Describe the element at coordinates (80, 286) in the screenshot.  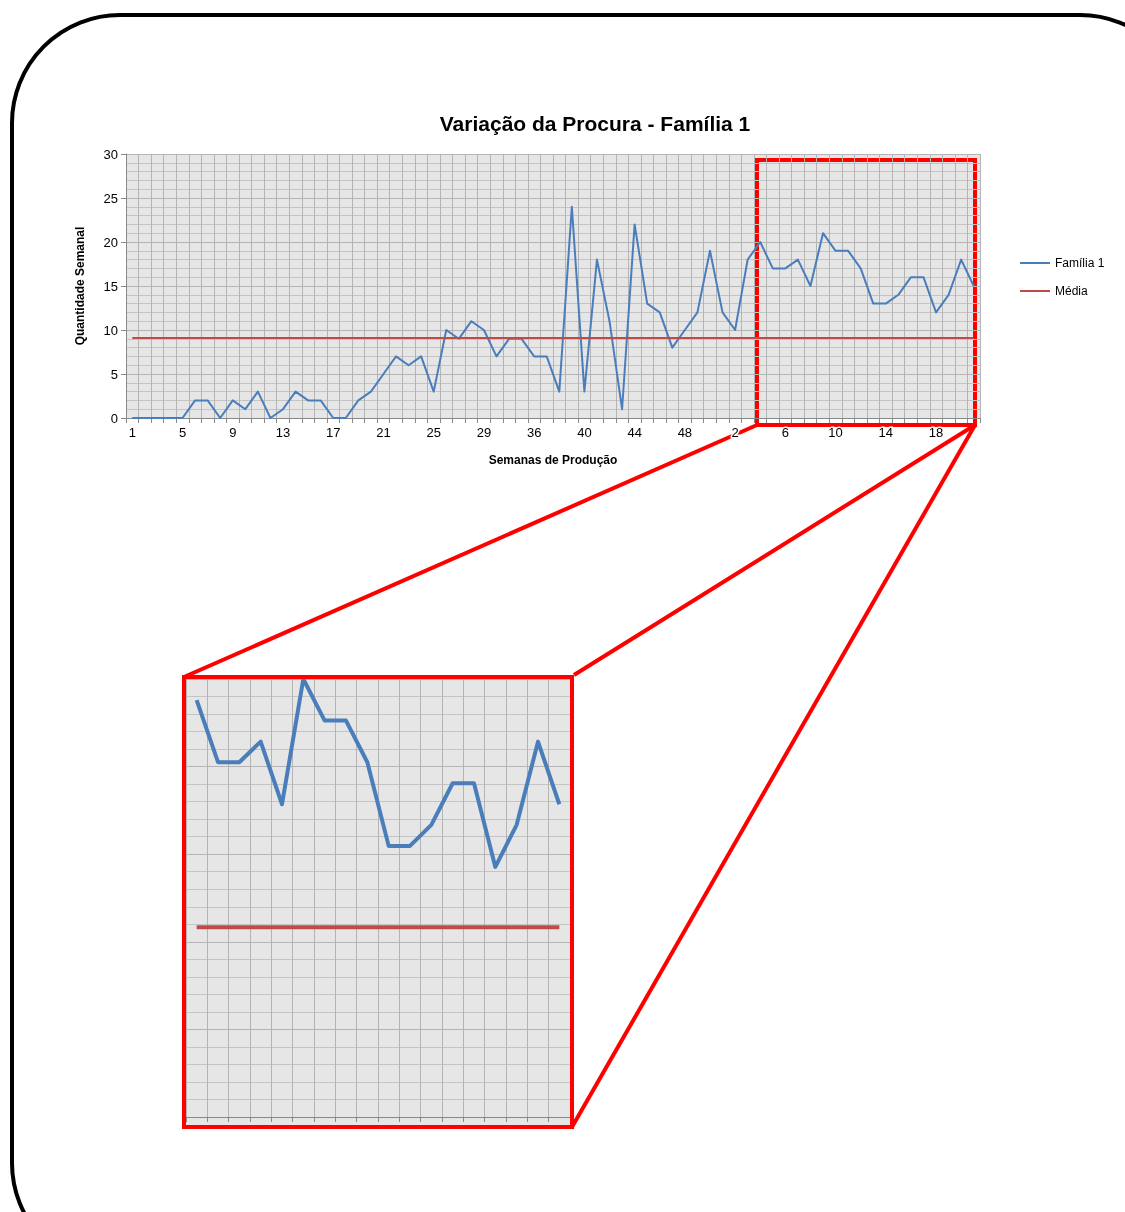
I see `y-axis-title: Quantidade Semanal` at that location.